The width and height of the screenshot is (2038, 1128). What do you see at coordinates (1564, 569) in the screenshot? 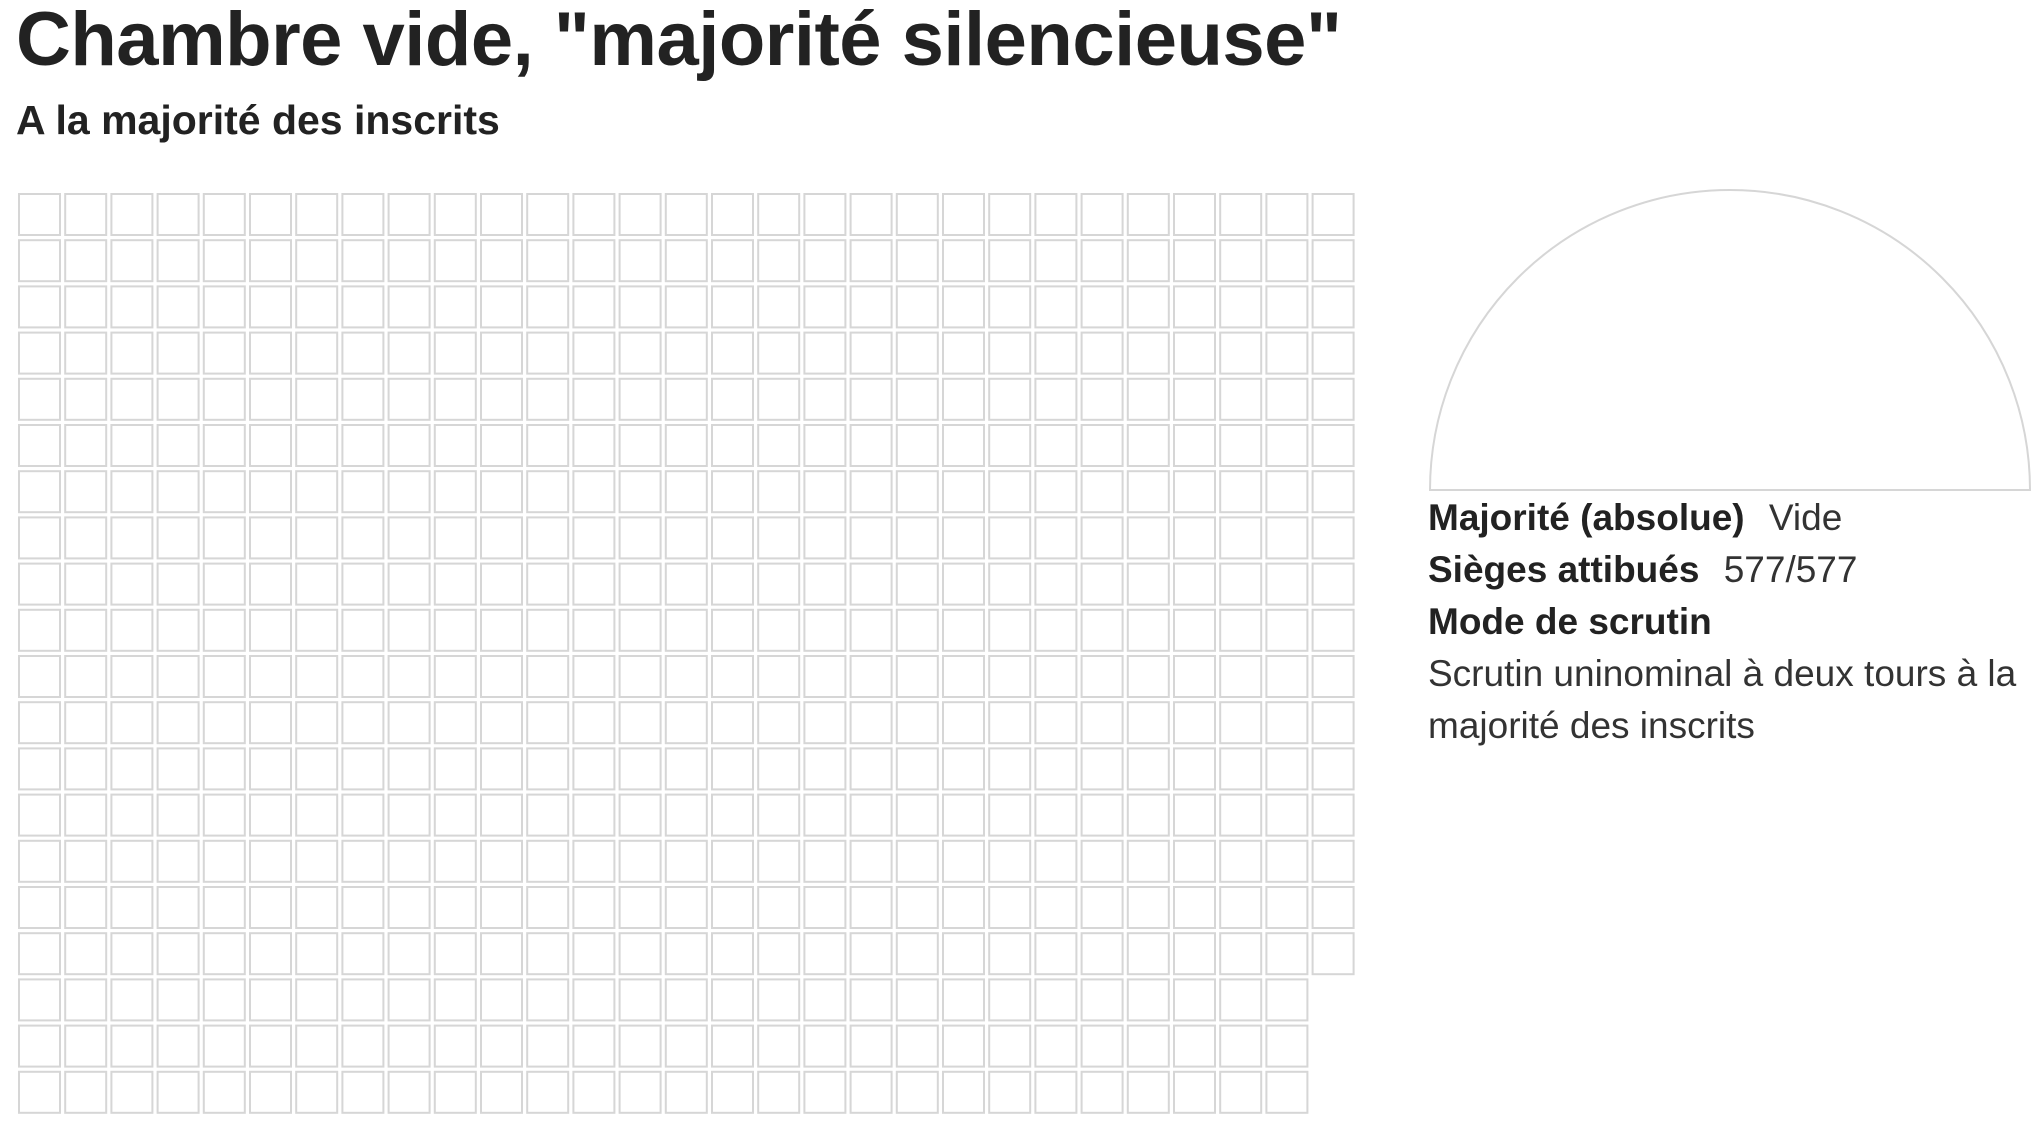
I see `seats-label: Sièges attibués` at bounding box center [1564, 569].